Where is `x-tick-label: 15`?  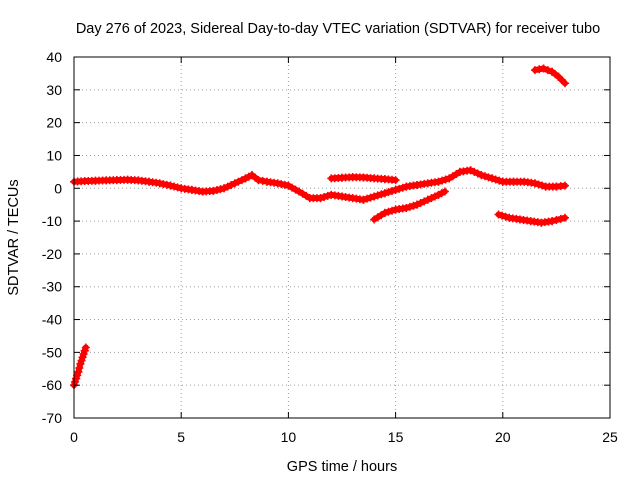 x-tick-label: 15 is located at coordinates (396, 437).